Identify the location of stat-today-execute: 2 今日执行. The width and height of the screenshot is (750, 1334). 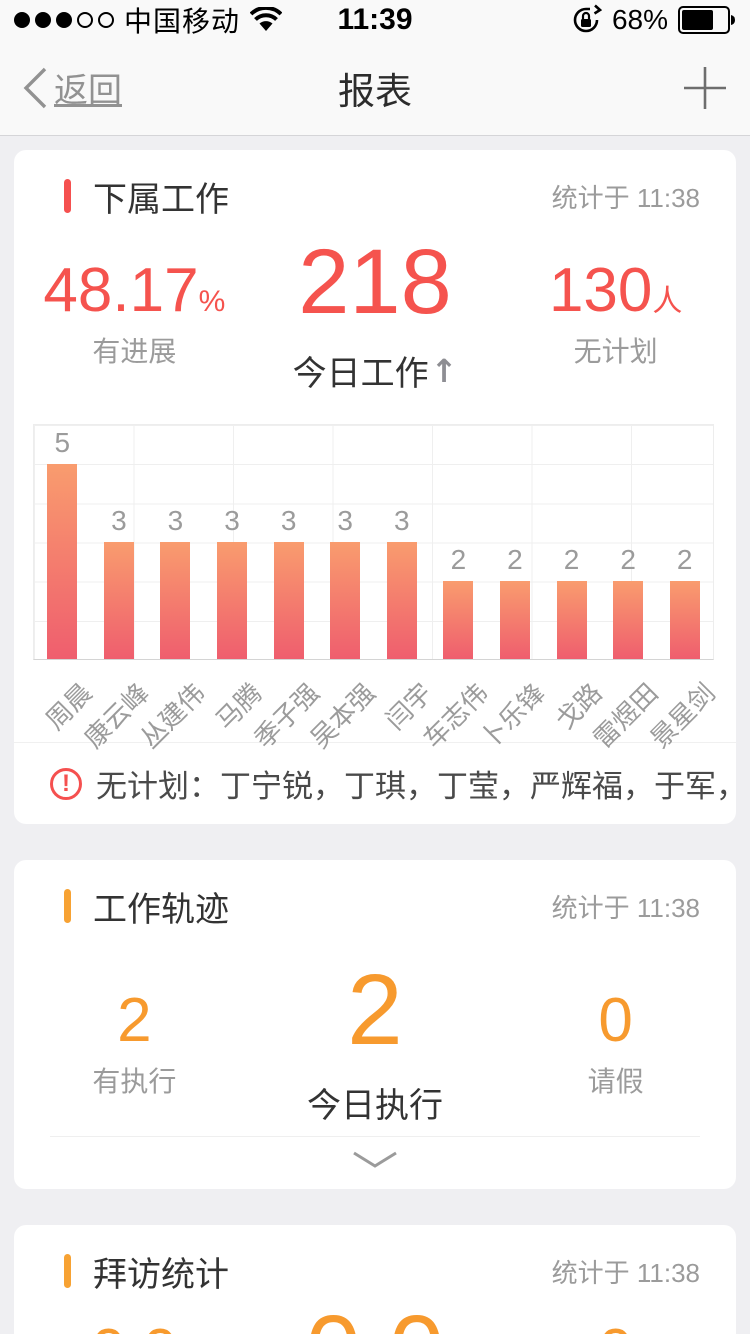
(375, 1043).